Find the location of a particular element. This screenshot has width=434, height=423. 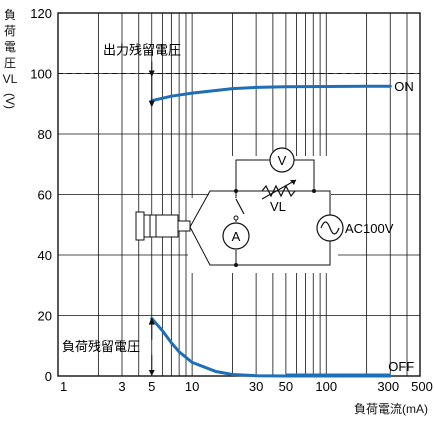

voltmeter-label: V is located at coordinates (282, 160).